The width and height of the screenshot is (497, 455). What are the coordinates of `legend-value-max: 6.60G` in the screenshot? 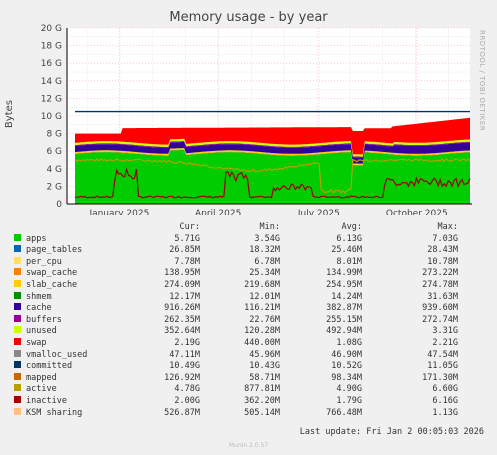 It's located at (445, 389).